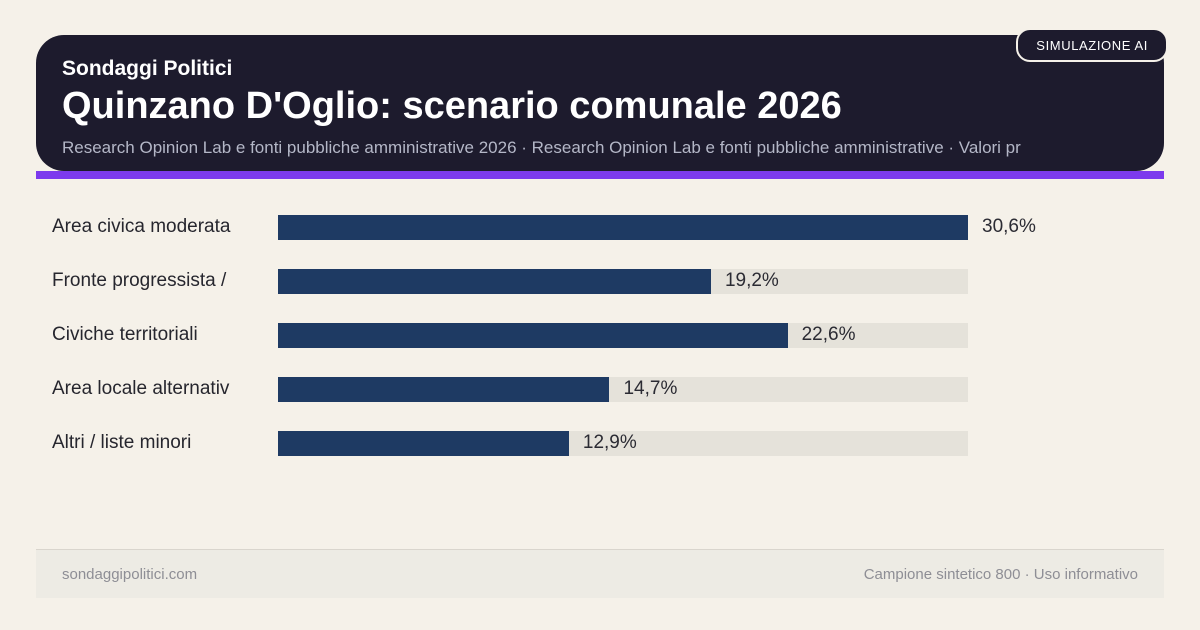 This screenshot has width=1200, height=630. I want to click on bar-track: 19,2%, so click(623, 281).